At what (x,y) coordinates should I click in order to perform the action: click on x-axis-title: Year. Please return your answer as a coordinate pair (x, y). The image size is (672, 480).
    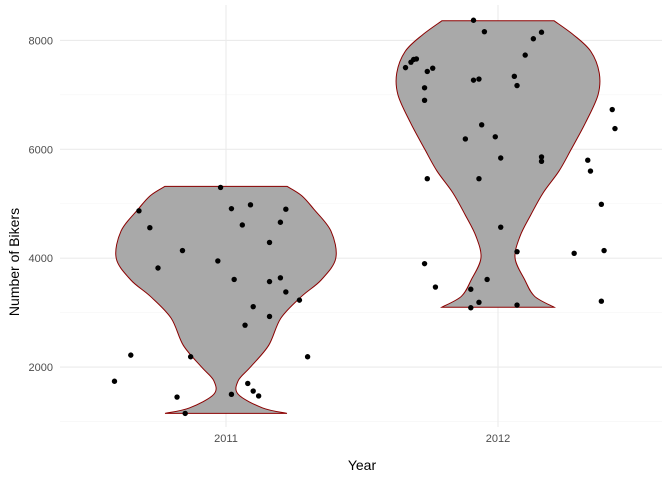
    Looking at the image, I should click on (362, 465).